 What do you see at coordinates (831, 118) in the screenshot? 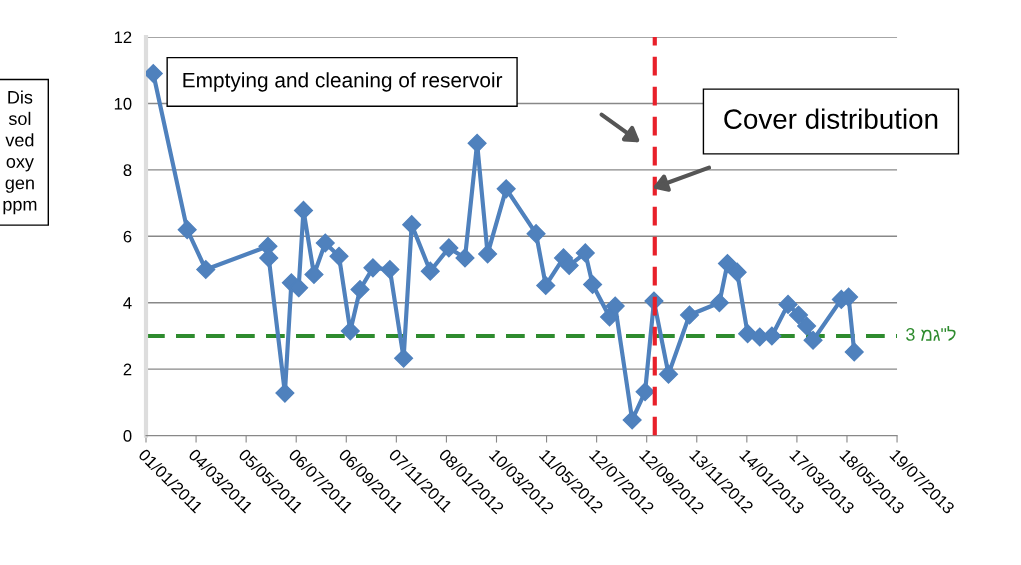
I see `annotation: Cover distribution` at bounding box center [831, 118].